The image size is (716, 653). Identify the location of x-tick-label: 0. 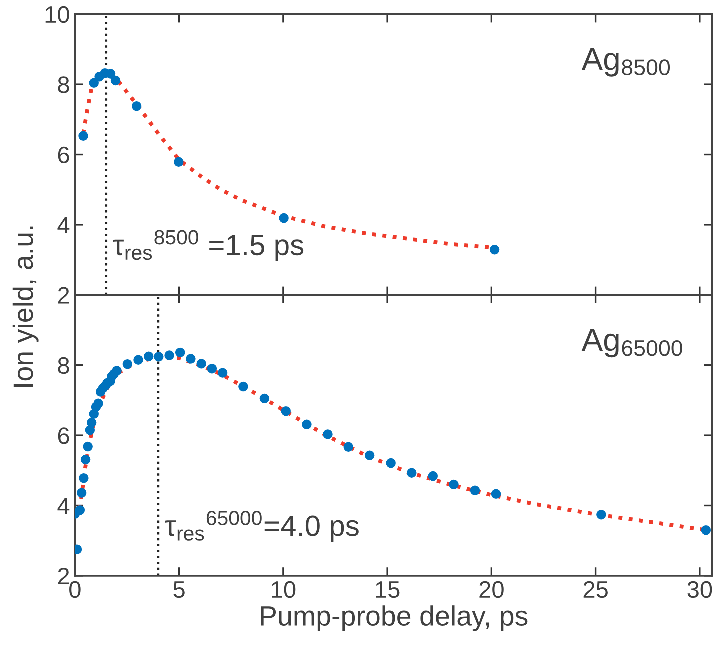
(75, 589).